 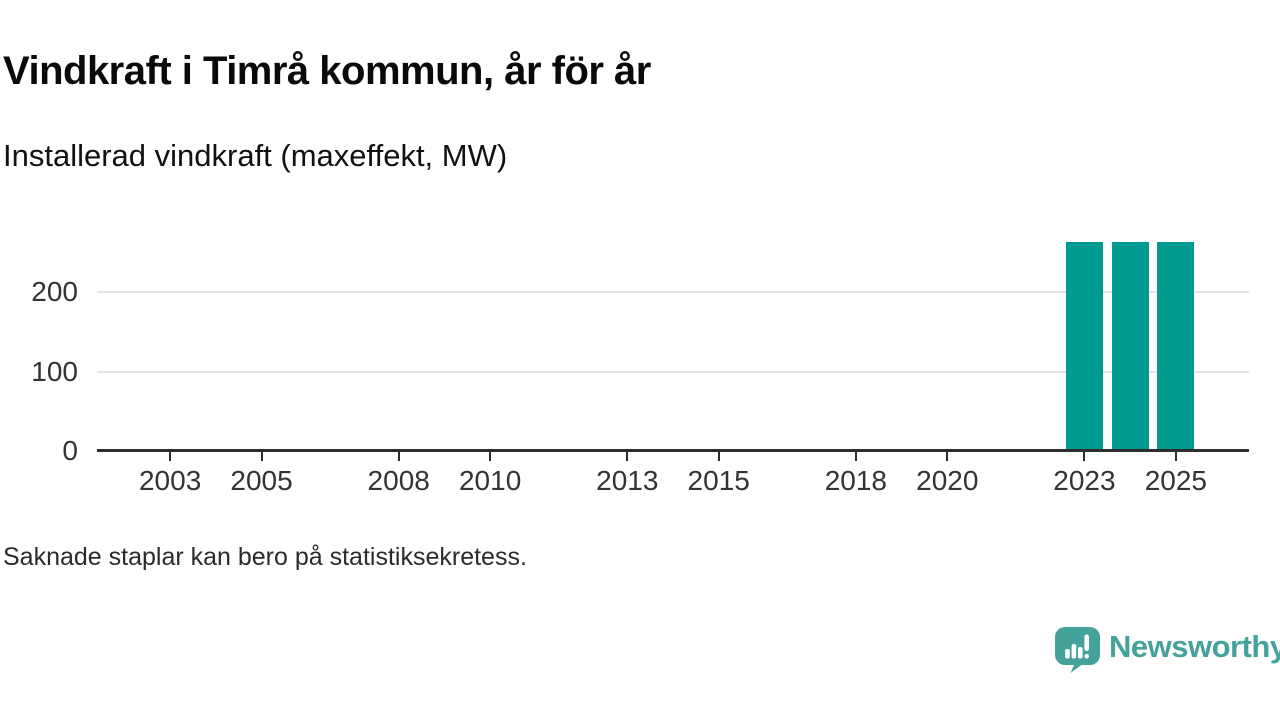 I want to click on x-axis-tick-2008, so click(x=398, y=456).